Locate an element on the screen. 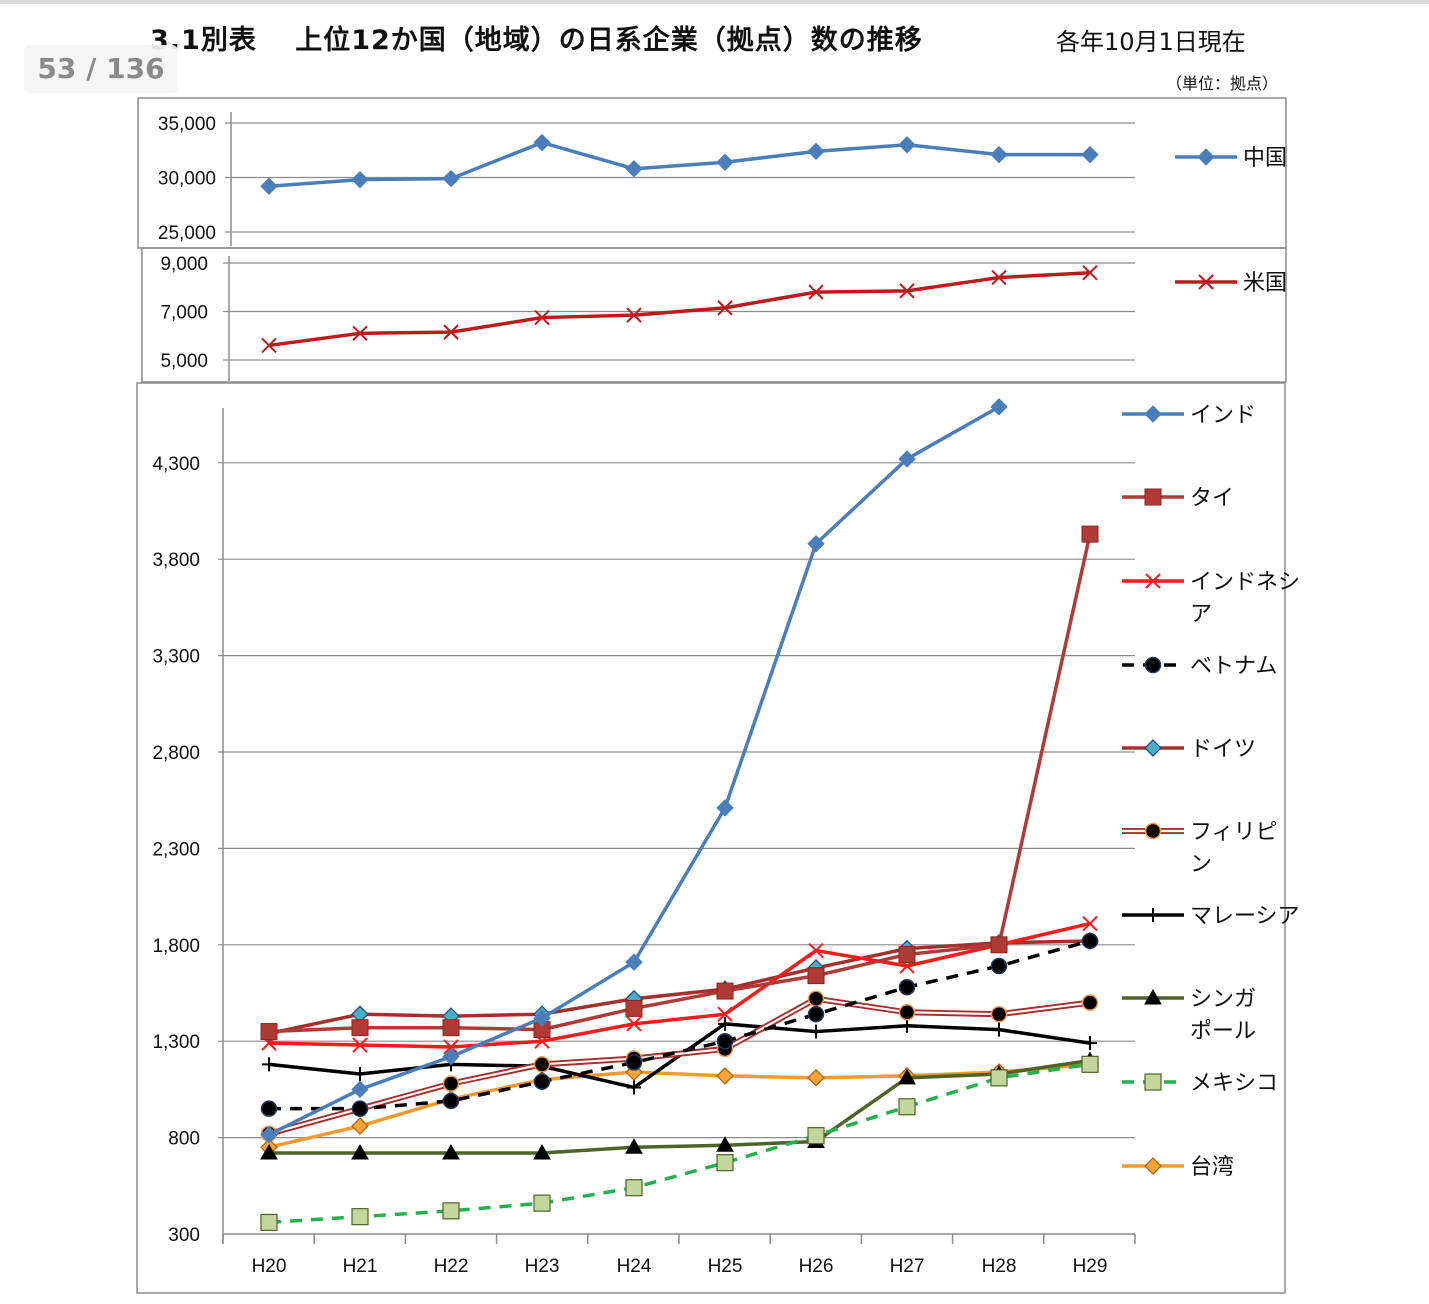  malaysia-point-0-marker is located at coordinates (269, 1064).